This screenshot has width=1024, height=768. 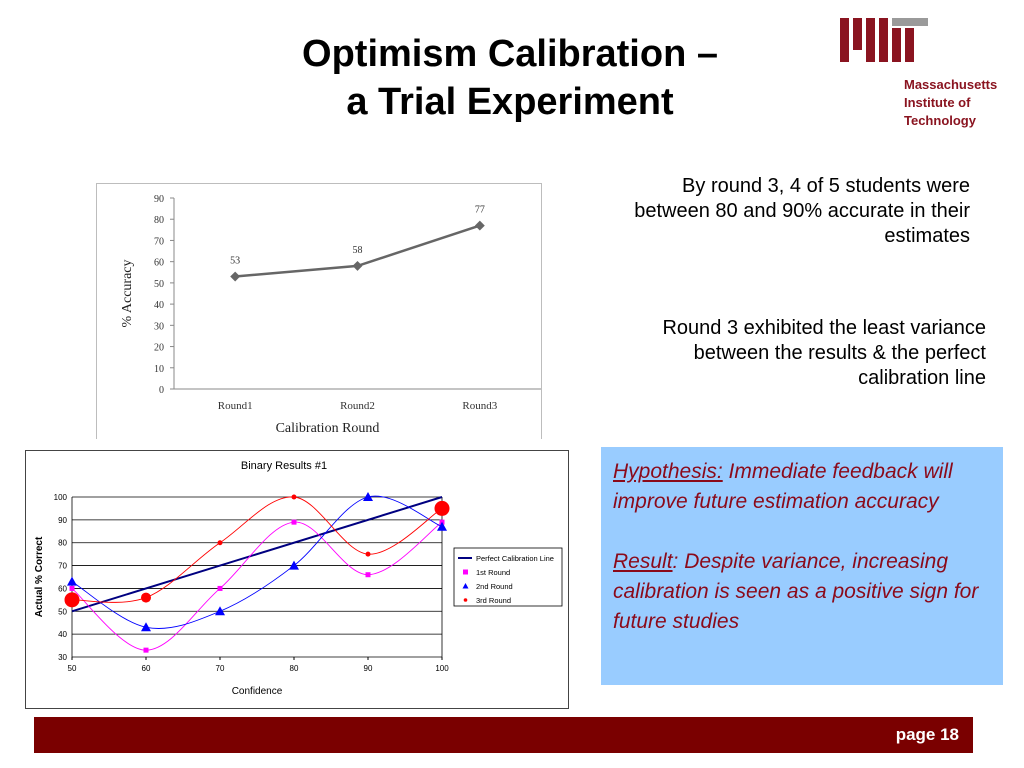 What do you see at coordinates (368, 668) in the screenshot?
I see `x-tick-label: 90` at bounding box center [368, 668].